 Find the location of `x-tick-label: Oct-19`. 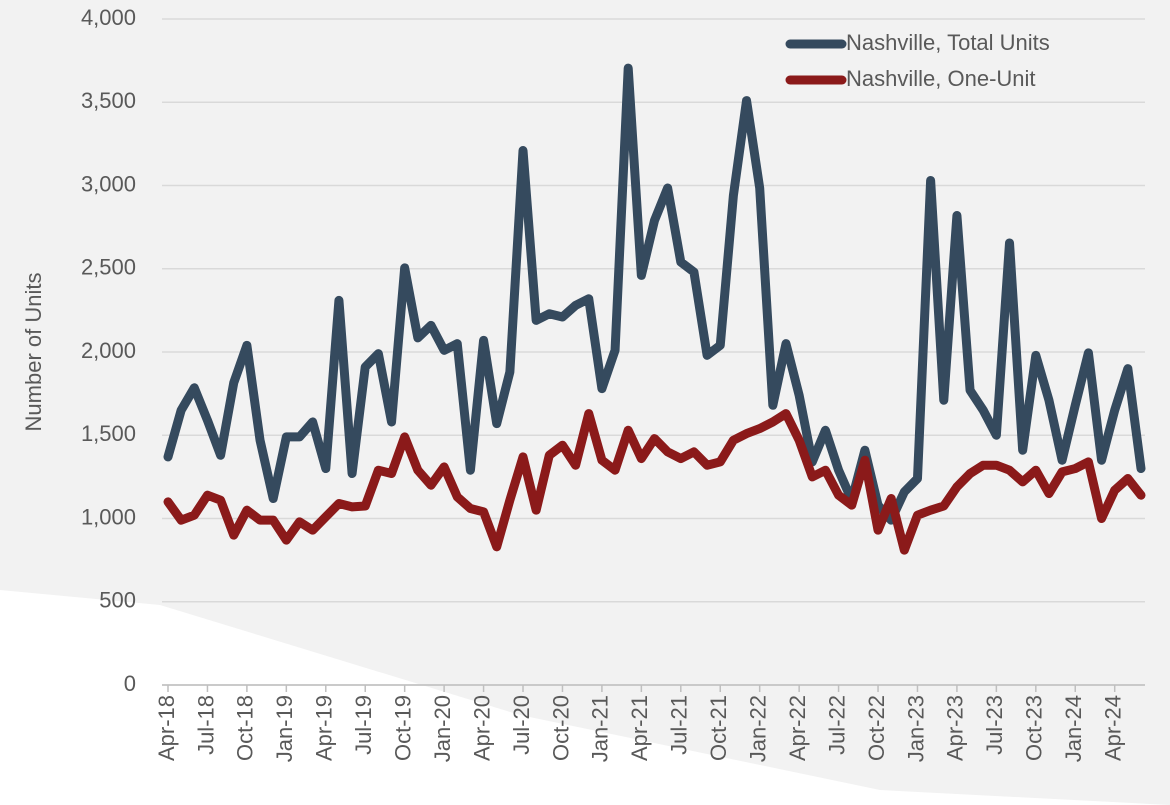

x-tick-label: Oct-19 is located at coordinates (402, 728).